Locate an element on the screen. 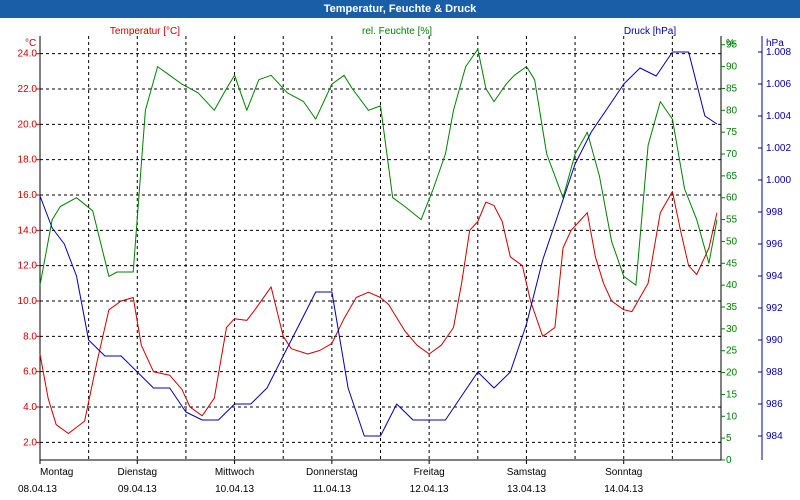 This screenshot has width=800, height=500. x-tick-date: 12.04.13 is located at coordinates (429, 489).